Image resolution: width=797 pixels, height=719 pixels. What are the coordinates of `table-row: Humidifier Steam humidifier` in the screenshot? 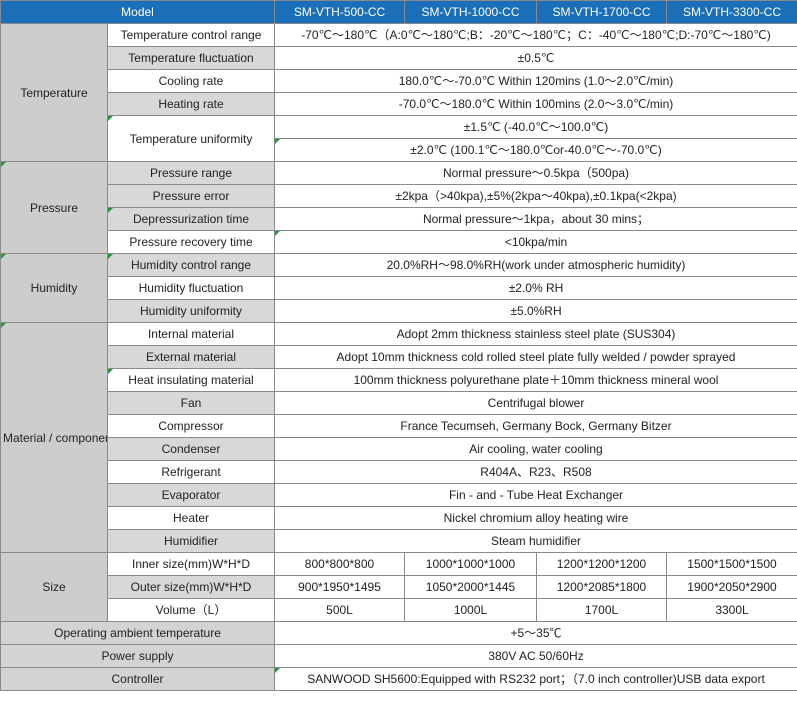 It's located at (399, 541).